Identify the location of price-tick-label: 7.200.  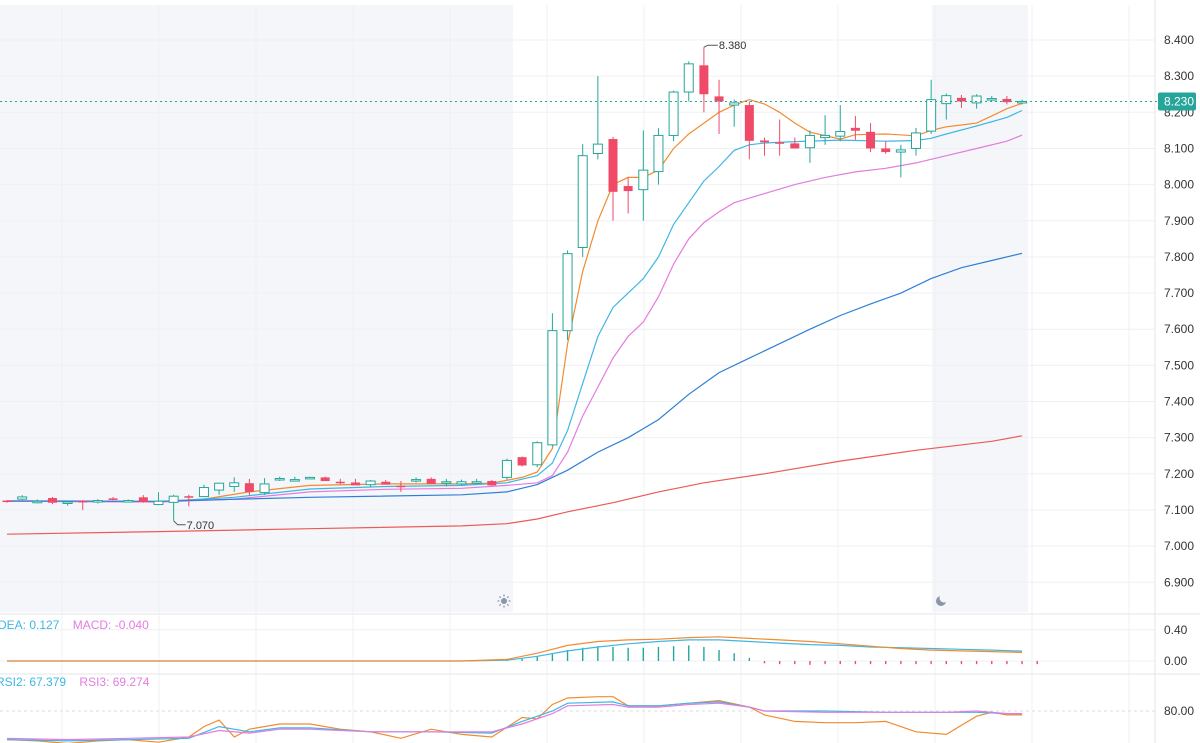
(1179, 474).